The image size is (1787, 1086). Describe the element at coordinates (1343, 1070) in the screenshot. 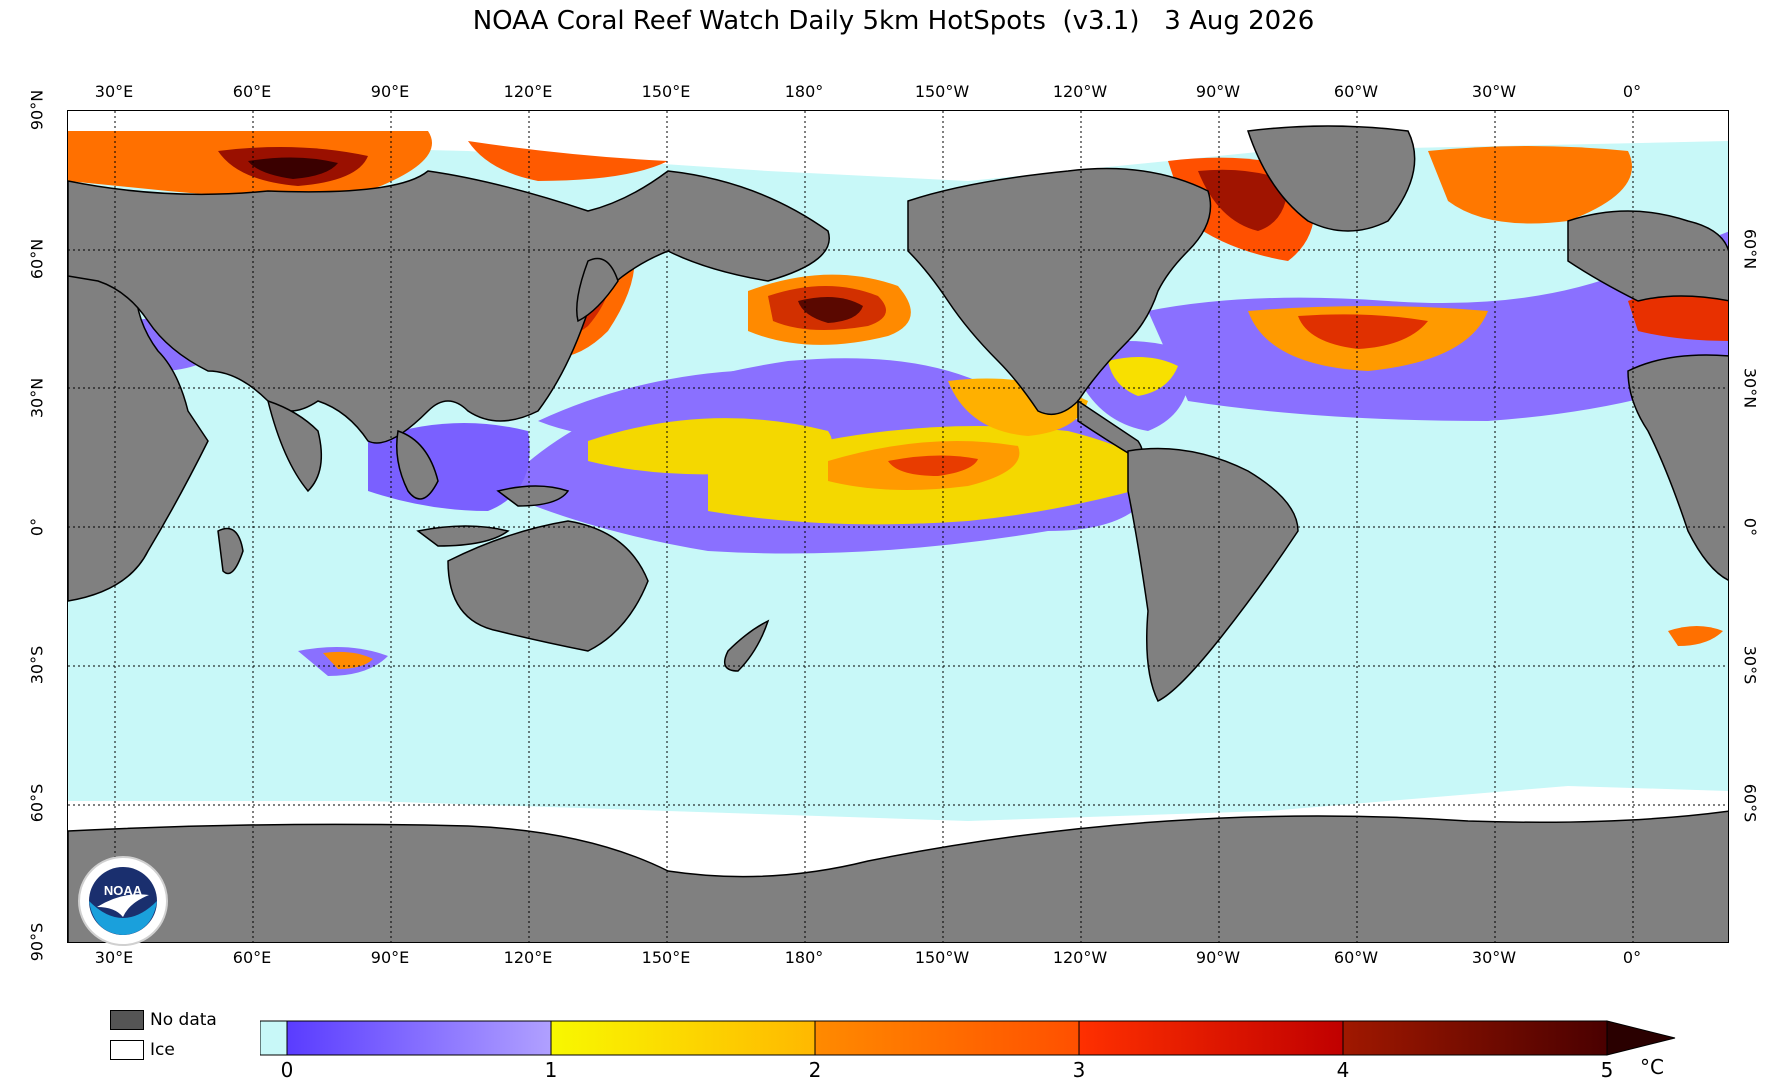

I see `colorbar-tick-label: 4` at that location.